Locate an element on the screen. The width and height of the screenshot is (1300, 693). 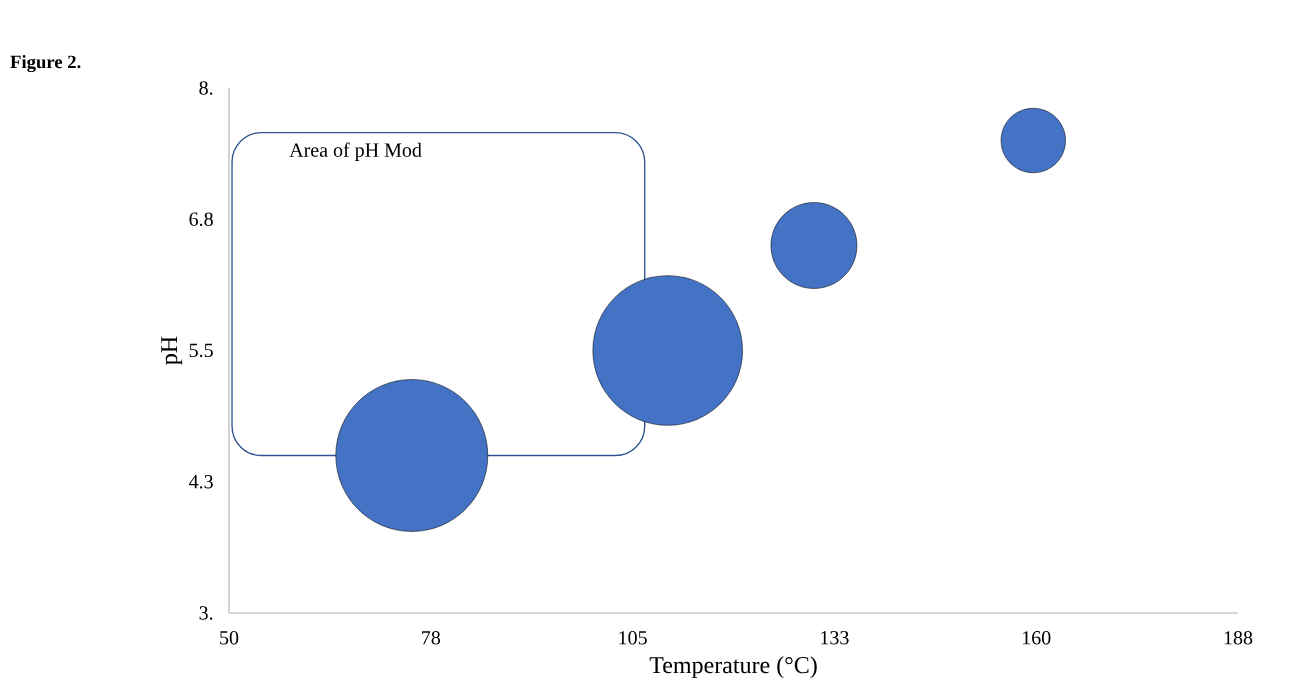
annotation: Area of pH Mod is located at coordinates (355, 151).